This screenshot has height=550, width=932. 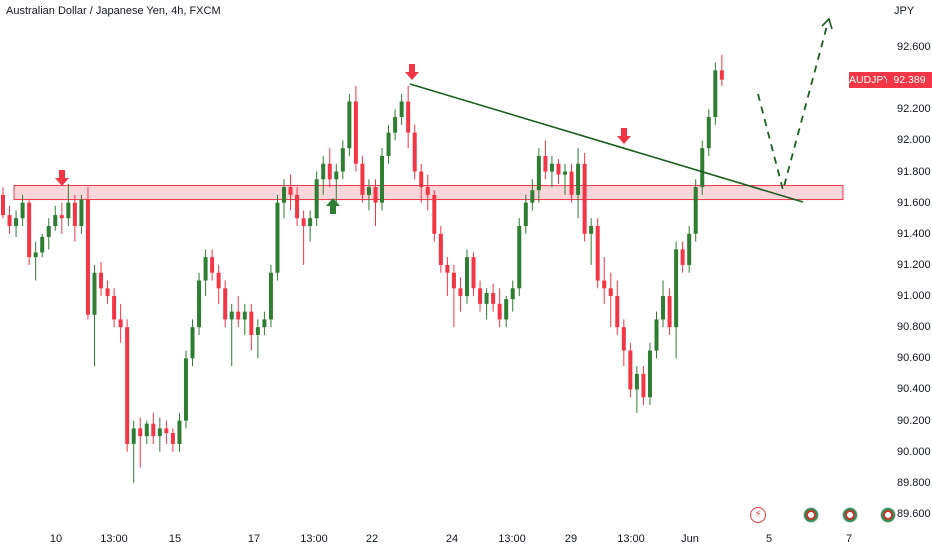 What do you see at coordinates (606, 143) in the screenshot?
I see `trendline` at bounding box center [606, 143].